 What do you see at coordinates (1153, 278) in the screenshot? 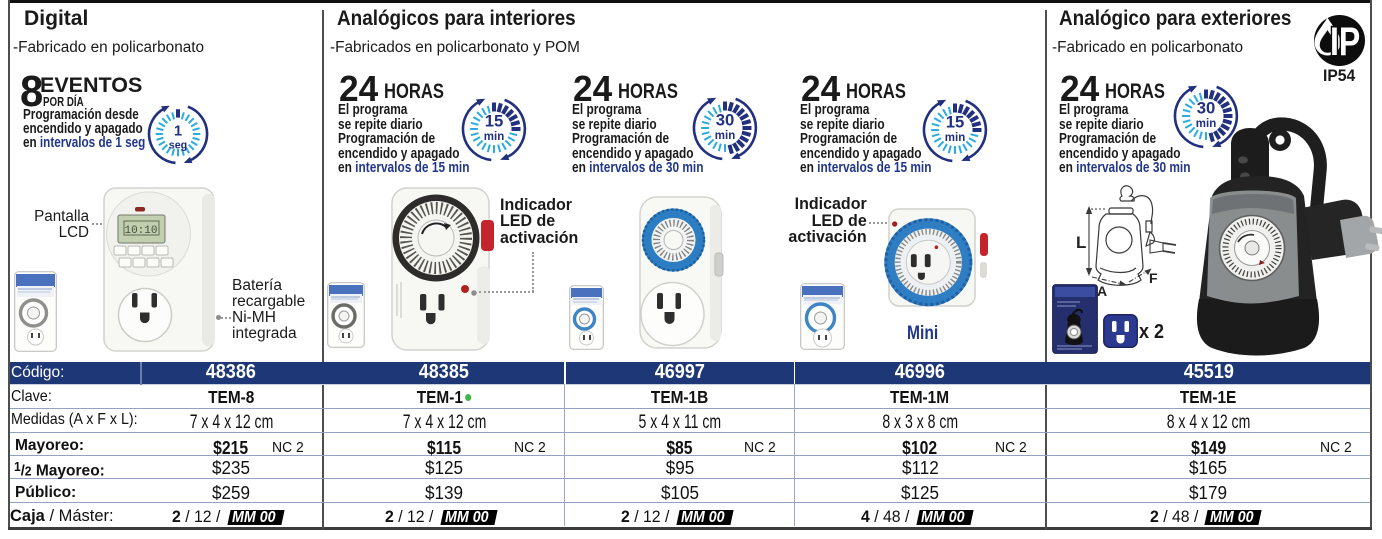
I see `svg-text: F` at bounding box center [1153, 278].